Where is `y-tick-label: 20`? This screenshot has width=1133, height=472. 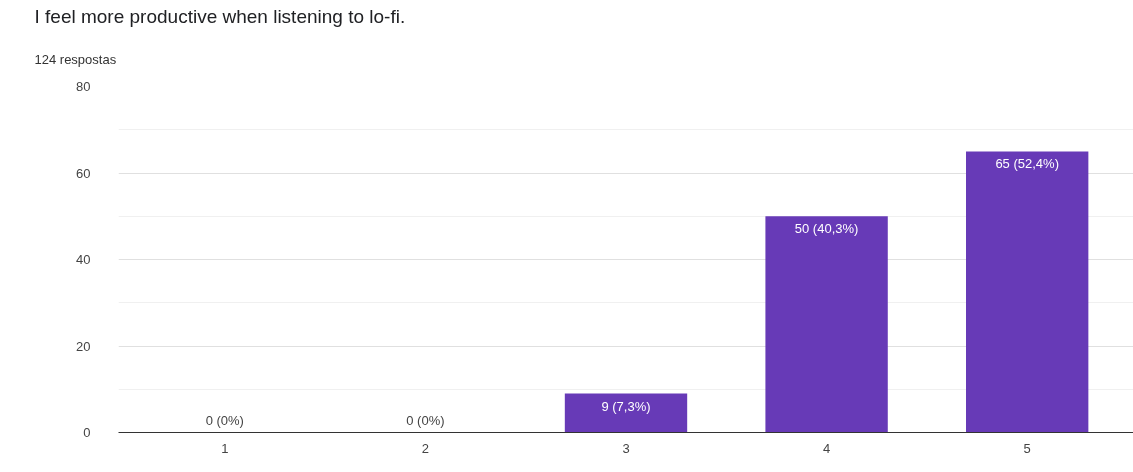 y-tick-label: 20 is located at coordinates (83, 346).